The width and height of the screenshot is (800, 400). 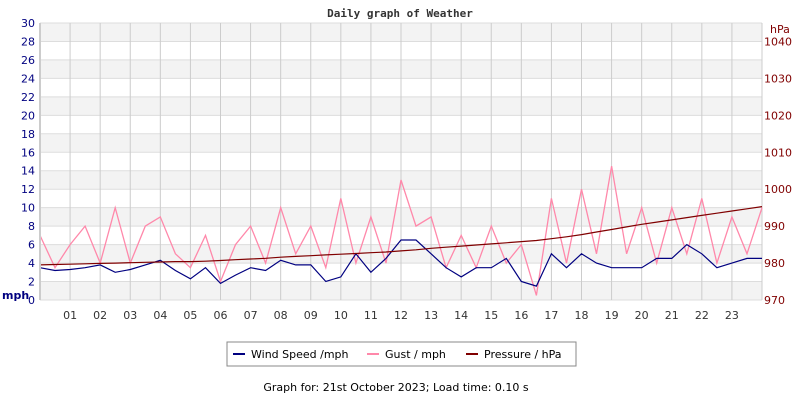 What do you see at coordinates (431, 315) in the screenshot?
I see `x-tick-label: 13` at bounding box center [431, 315].